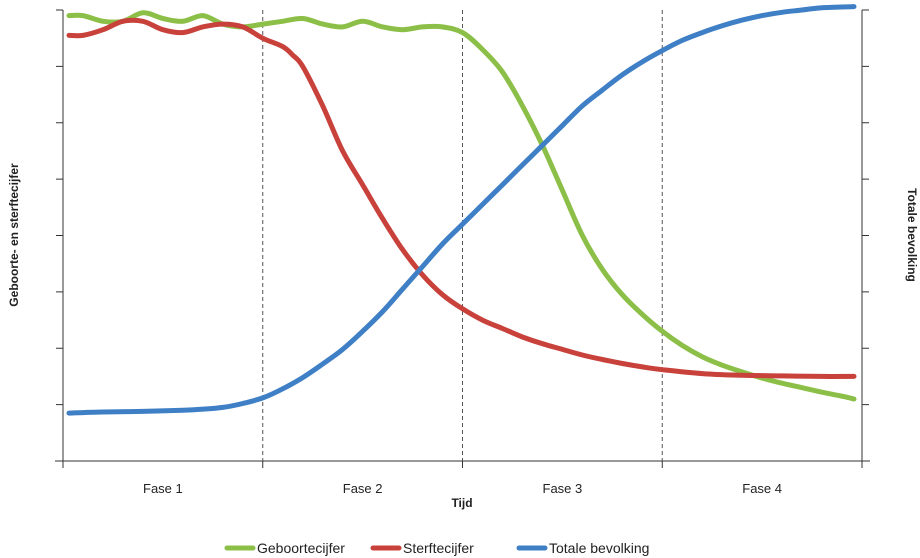  Describe the element at coordinates (762, 488) in the screenshot. I see `phase-label: Fase 4` at that location.